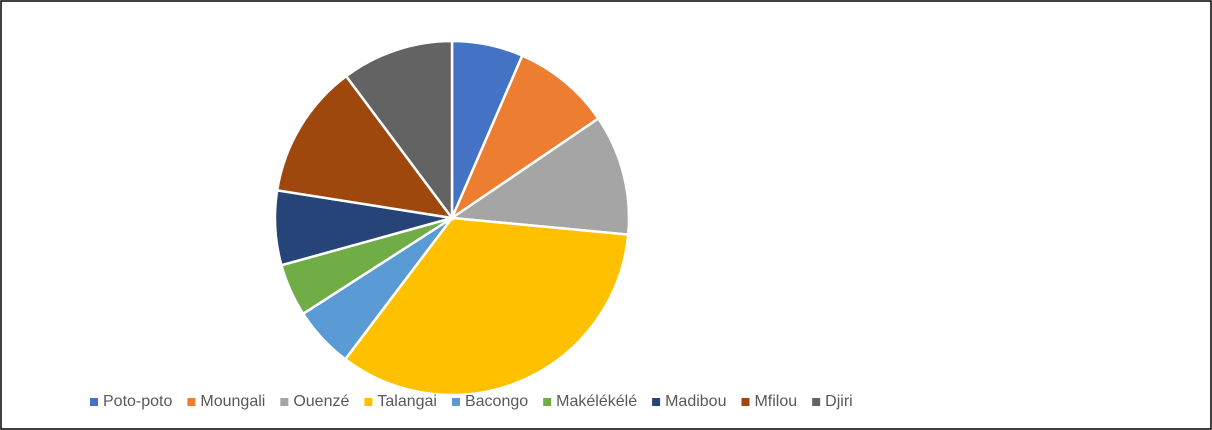 The image size is (1212, 430). Describe the element at coordinates (496, 401) in the screenshot. I see `legend-label: Bacongo` at that location.